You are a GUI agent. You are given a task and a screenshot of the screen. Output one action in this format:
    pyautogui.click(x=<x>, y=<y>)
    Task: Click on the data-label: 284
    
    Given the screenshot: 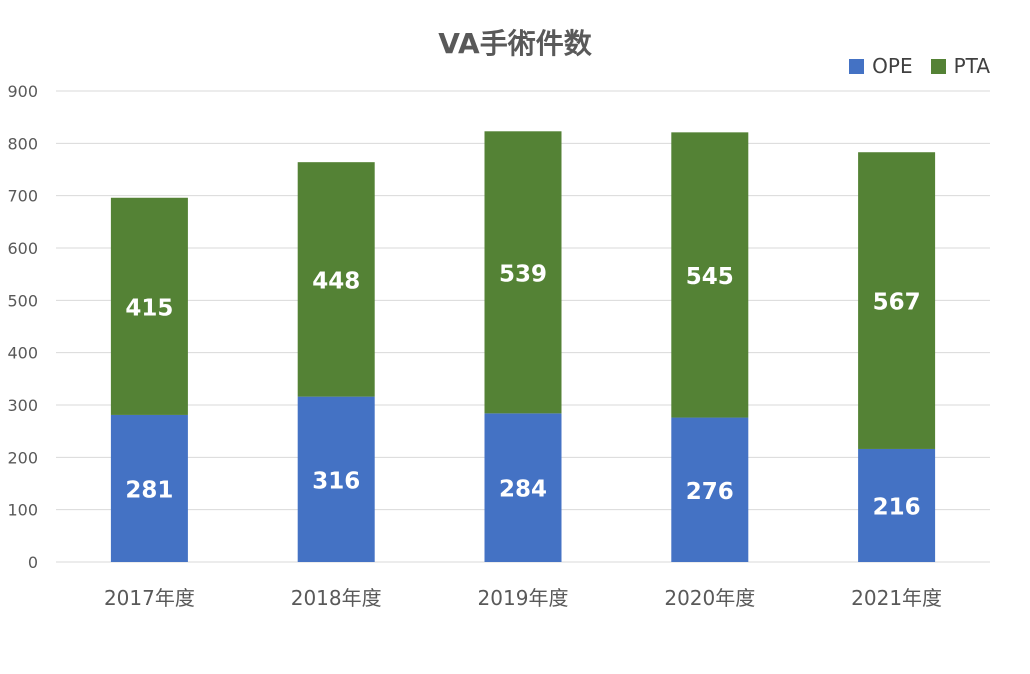 What is the action you would take?
    pyautogui.click(x=523, y=490)
    